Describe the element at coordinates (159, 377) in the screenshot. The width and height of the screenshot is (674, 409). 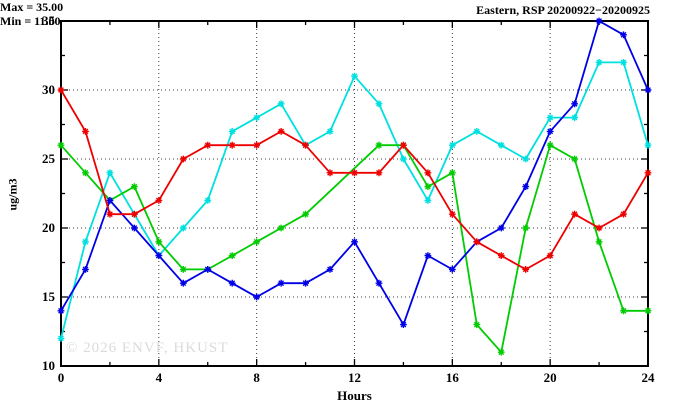
I see `x-tick-label: 4` at that location.